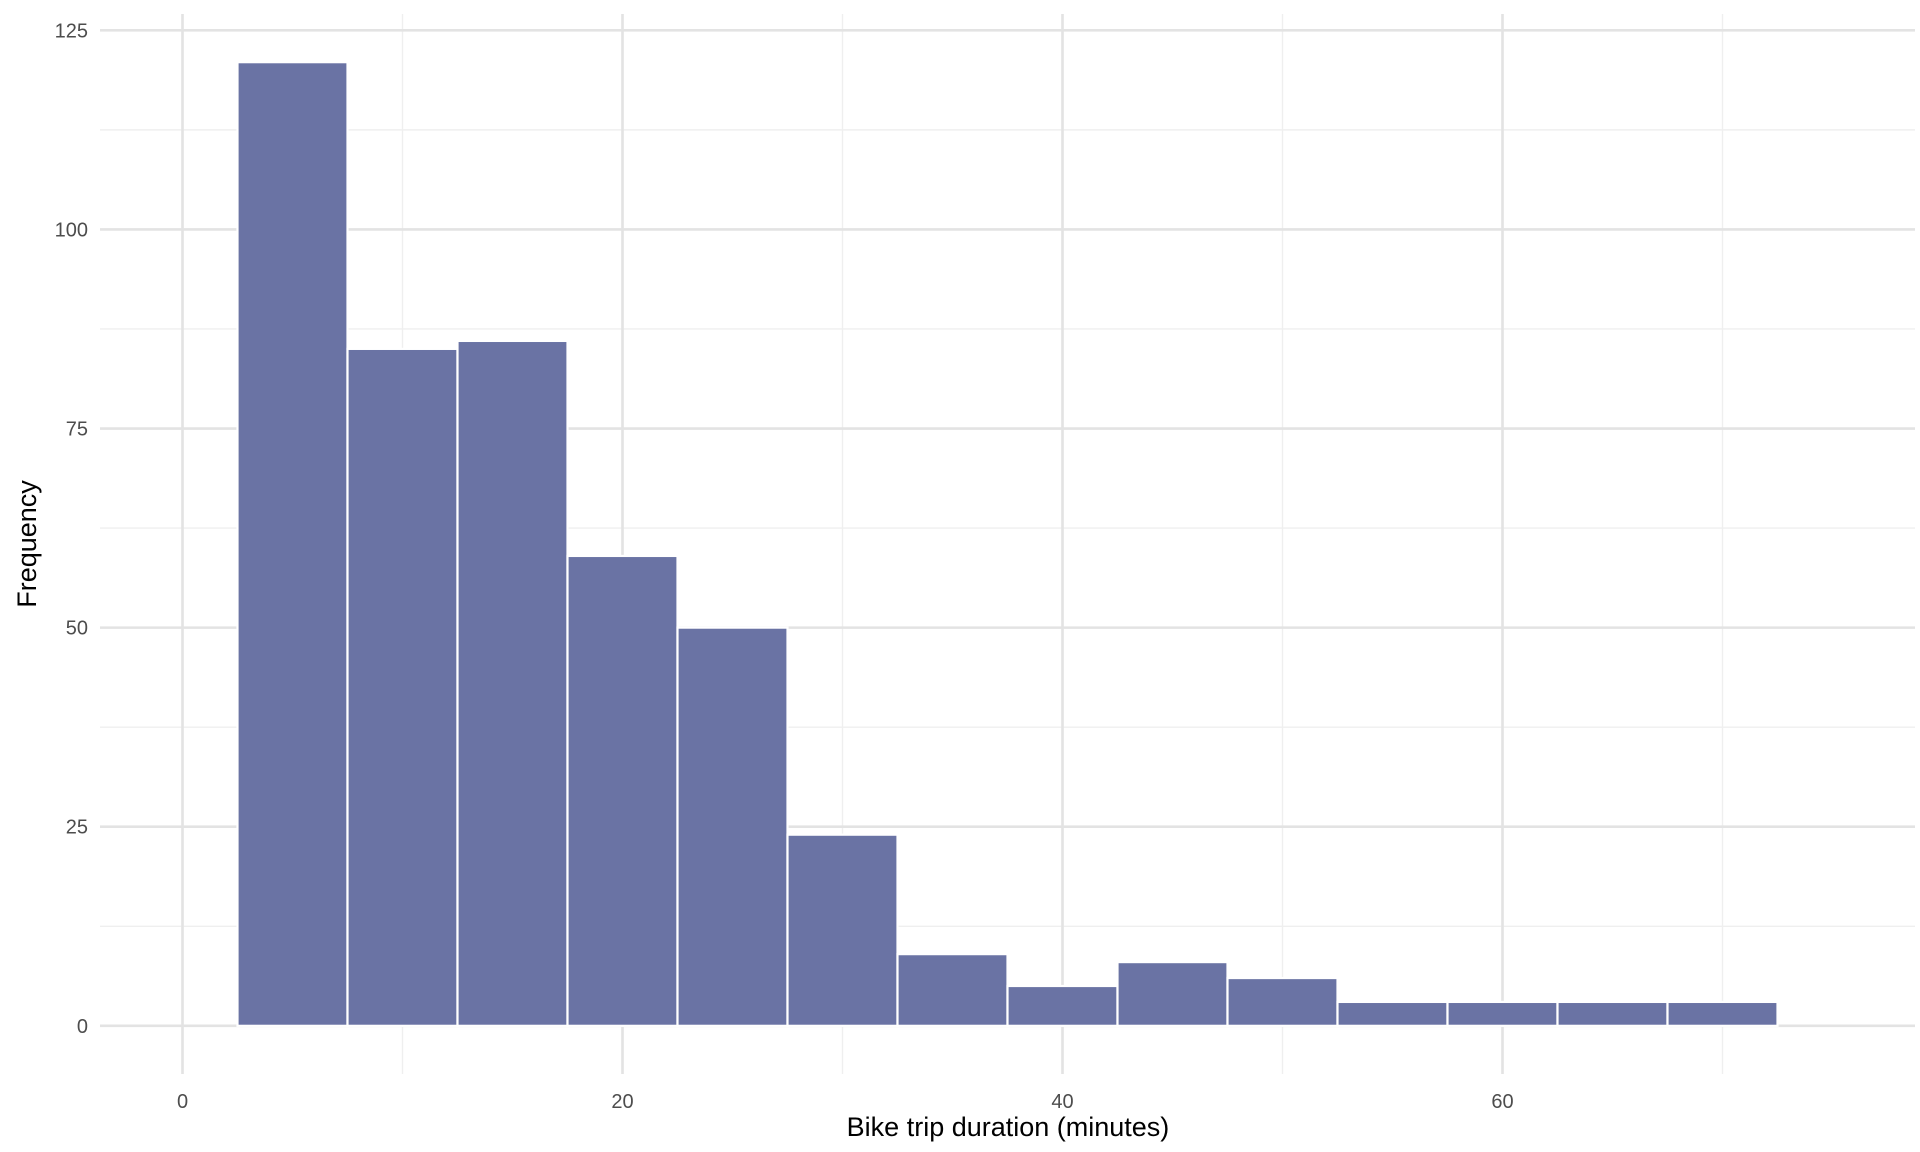 The height and width of the screenshot is (1152, 1920). What do you see at coordinates (77, 828) in the screenshot?
I see `y-tick-label: 25` at bounding box center [77, 828].